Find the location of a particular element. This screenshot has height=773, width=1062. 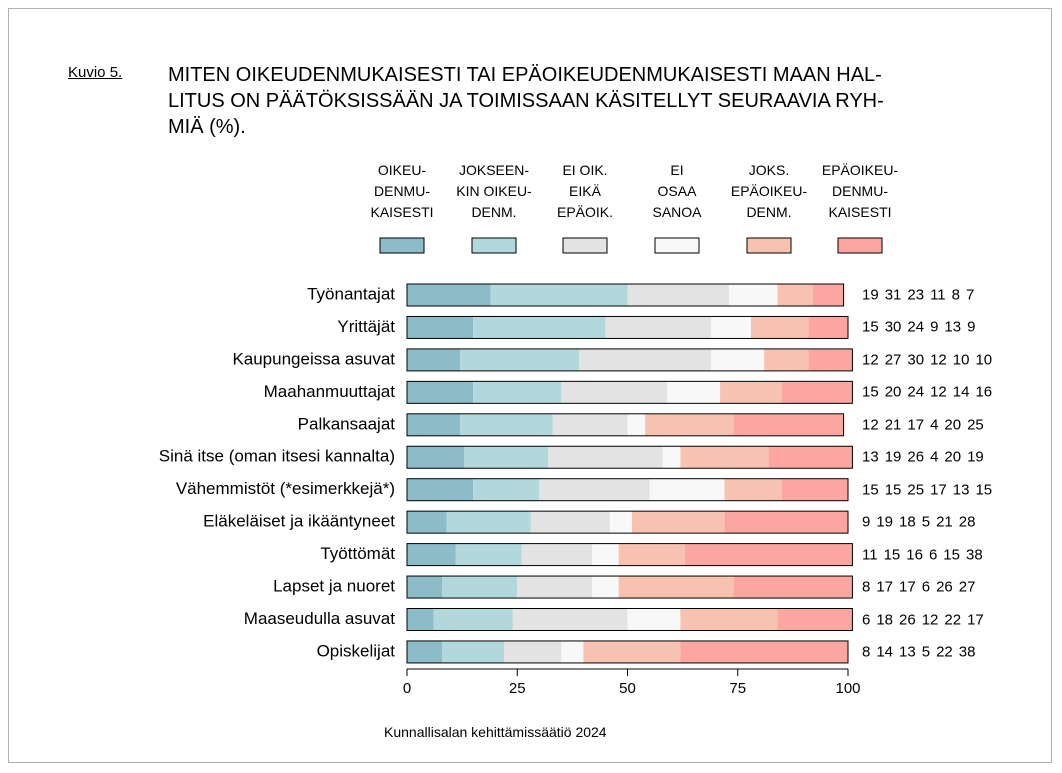

value-label: 18 is located at coordinates (885, 619).